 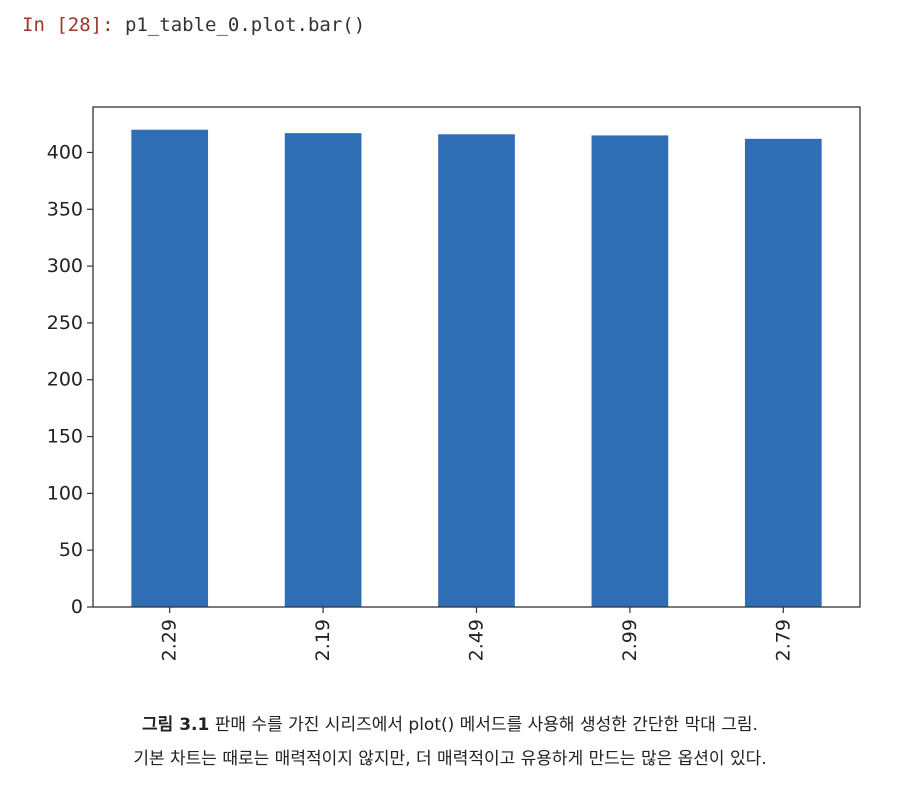 What do you see at coordinates (170, 640) in the screenshot?
I see `x-tick-label: 2.29` at bounding box center [170, 640].